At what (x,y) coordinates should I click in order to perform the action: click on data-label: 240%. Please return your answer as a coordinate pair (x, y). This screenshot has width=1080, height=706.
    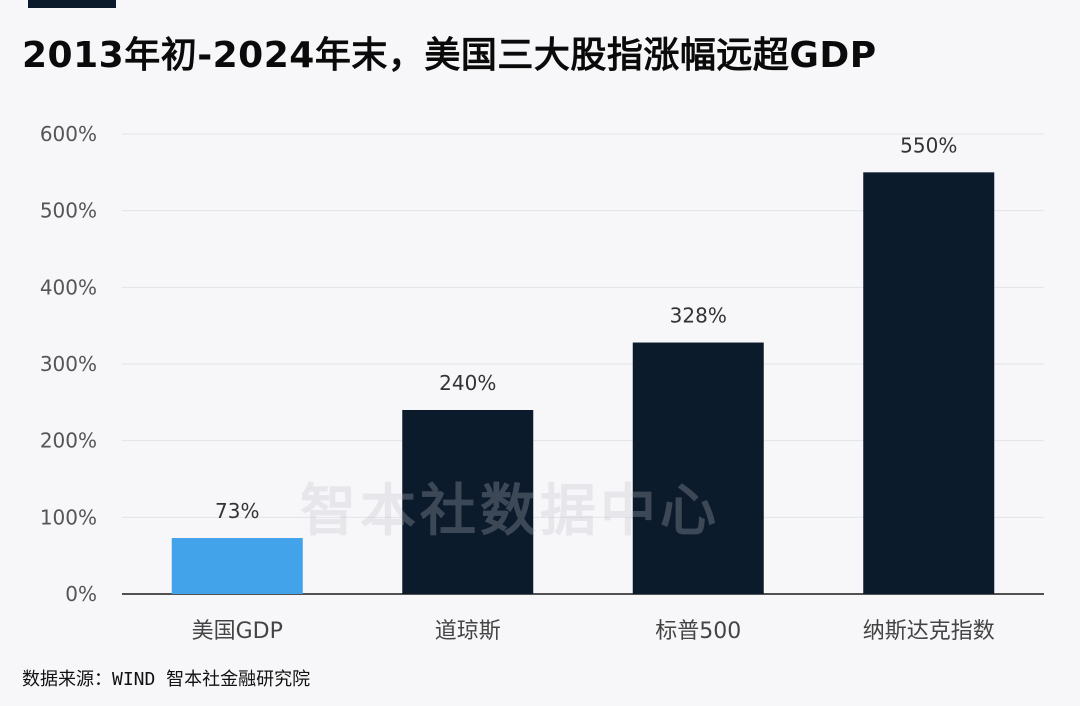
    Looking at the image, I should click on (467, 383).